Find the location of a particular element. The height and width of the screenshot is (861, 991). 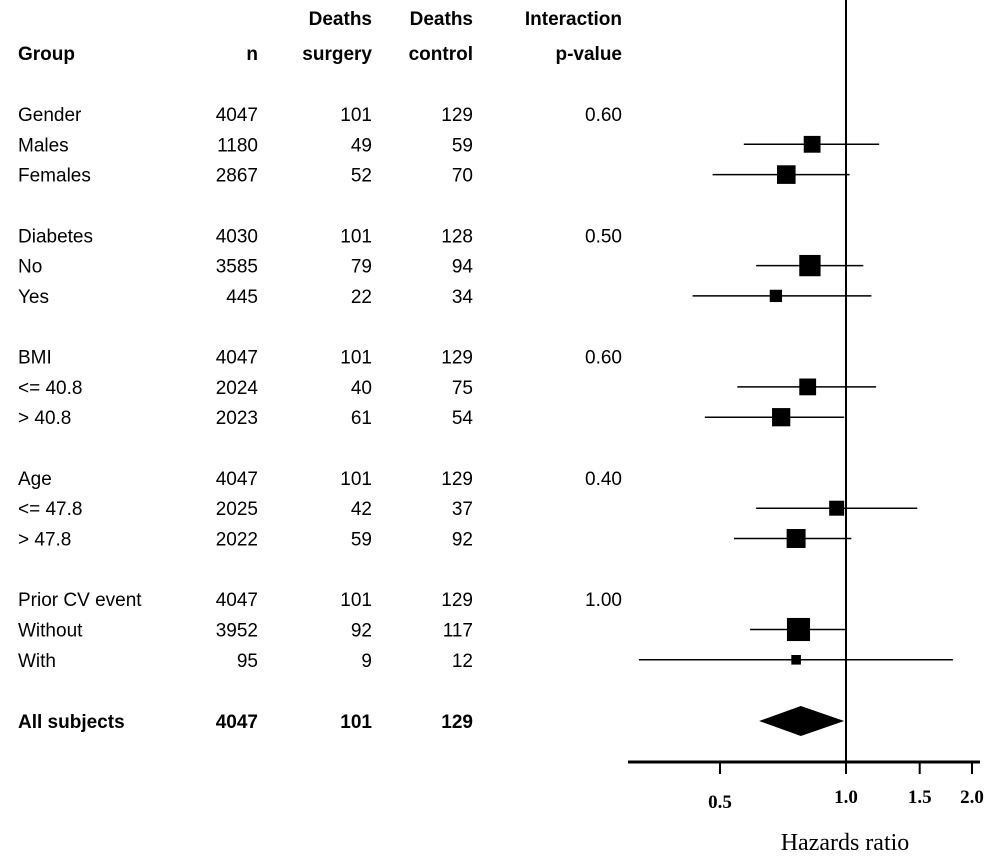

row-interaction-pvalue: 0.40 is located at coordinates (603, 479).